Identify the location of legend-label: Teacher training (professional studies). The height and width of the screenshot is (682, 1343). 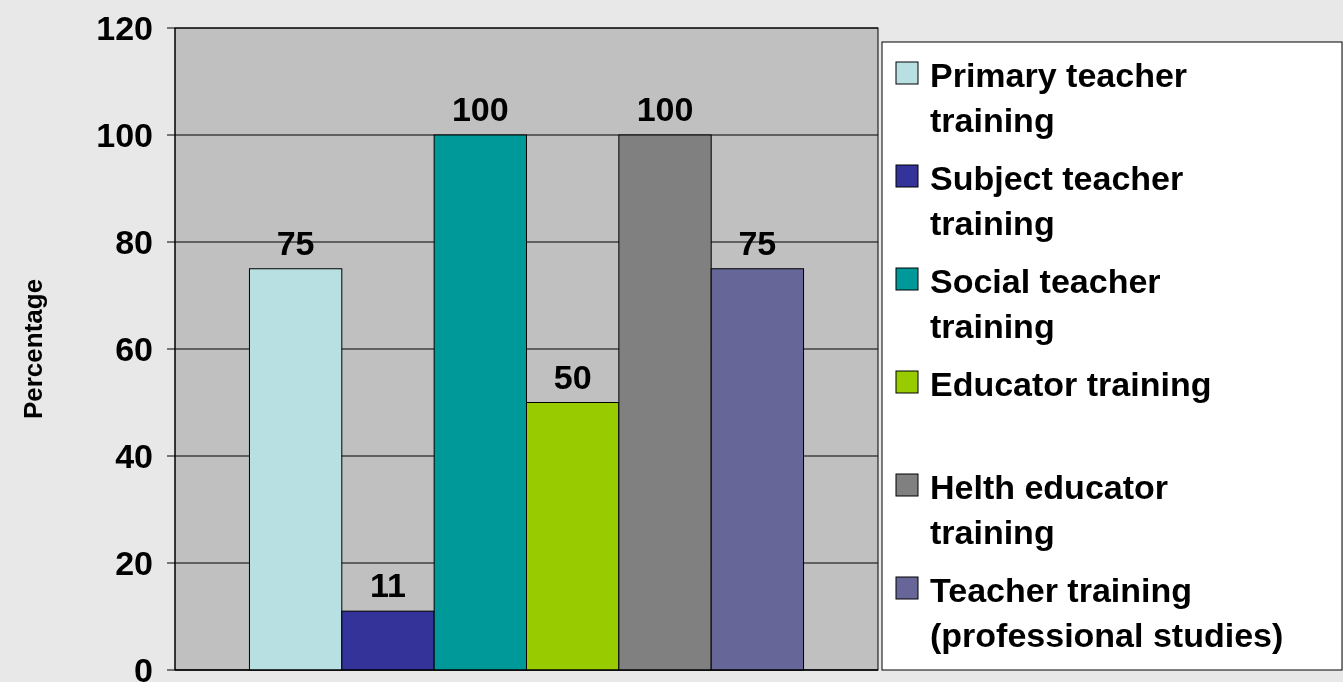
(1107, 612).